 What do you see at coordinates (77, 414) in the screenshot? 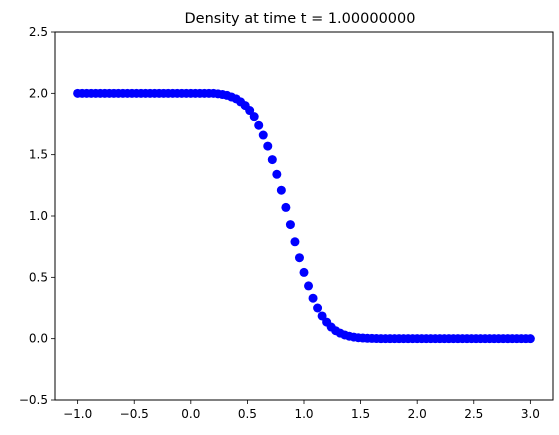
I see `x-tick-label: −1.0` at bounding box center [77, 414].